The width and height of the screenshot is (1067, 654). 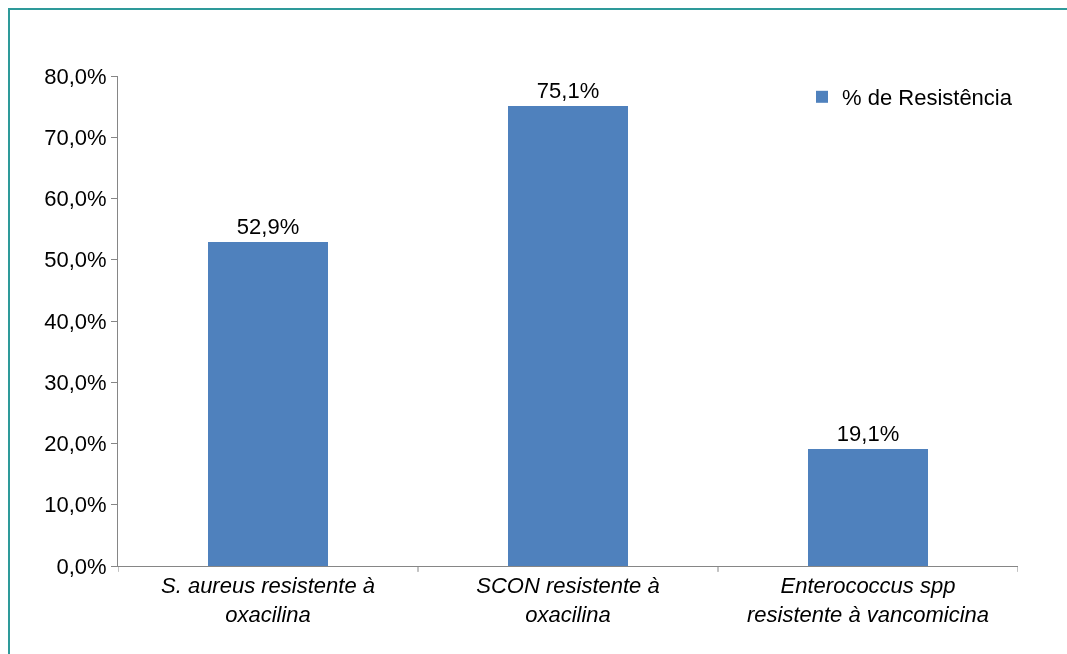 What do you see at coordinates (75, 260) in the screenshot?
I see `y-tick-label: 50,0%` at bounding box center [75, 260].